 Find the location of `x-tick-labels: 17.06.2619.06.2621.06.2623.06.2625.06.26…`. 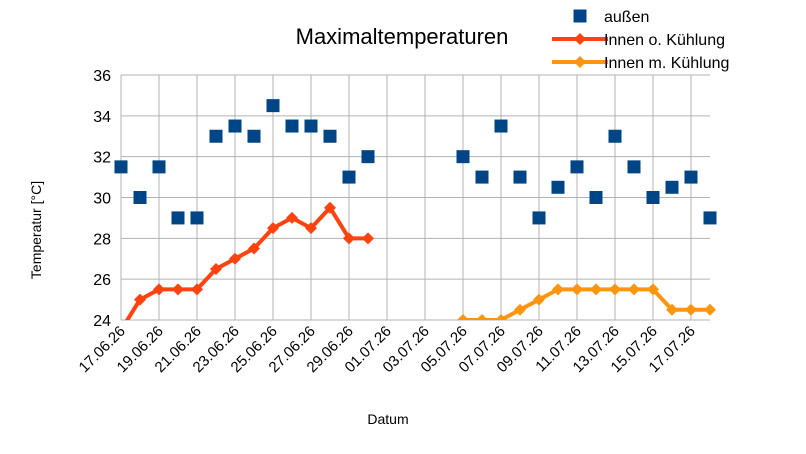

x-tick-labels: 17.06.2619.06.2621.06.2623.06.2625.06.26… is located at coordinates (387, 349).